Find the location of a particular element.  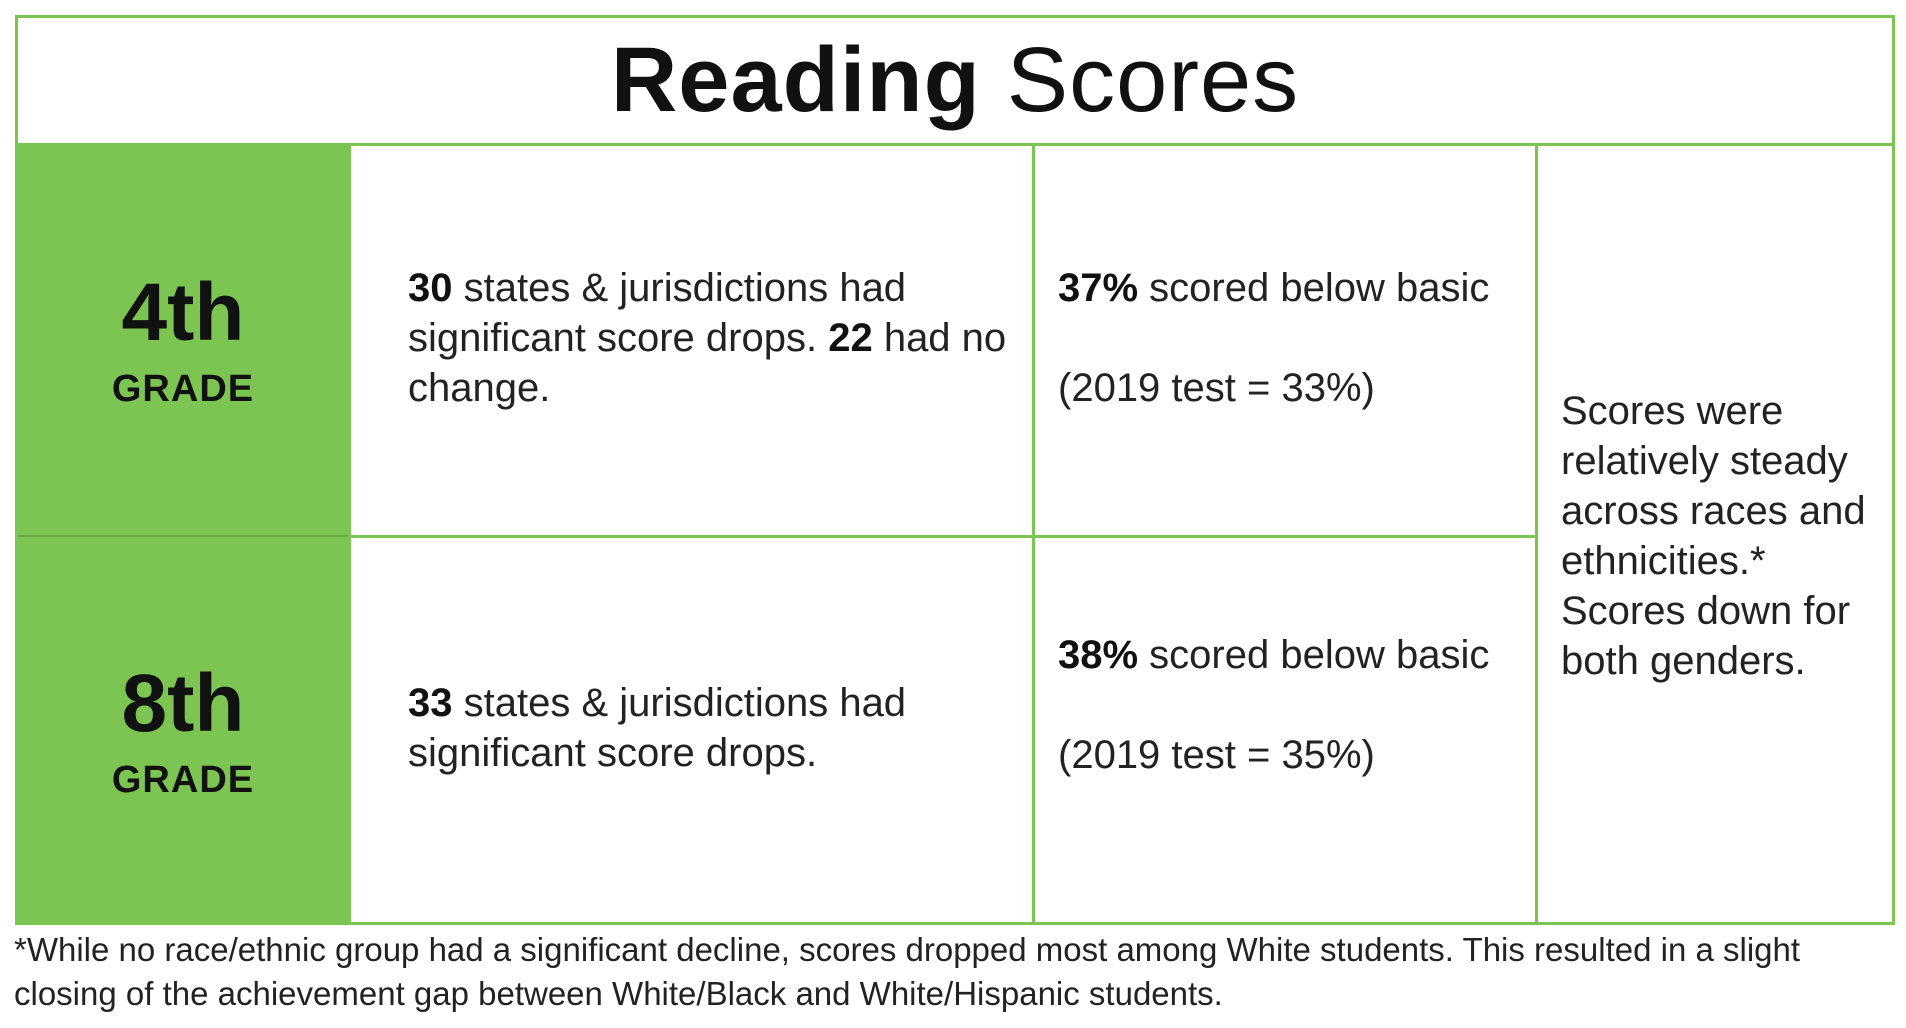

grade-number: 8th is located at coordinates (183, 703).